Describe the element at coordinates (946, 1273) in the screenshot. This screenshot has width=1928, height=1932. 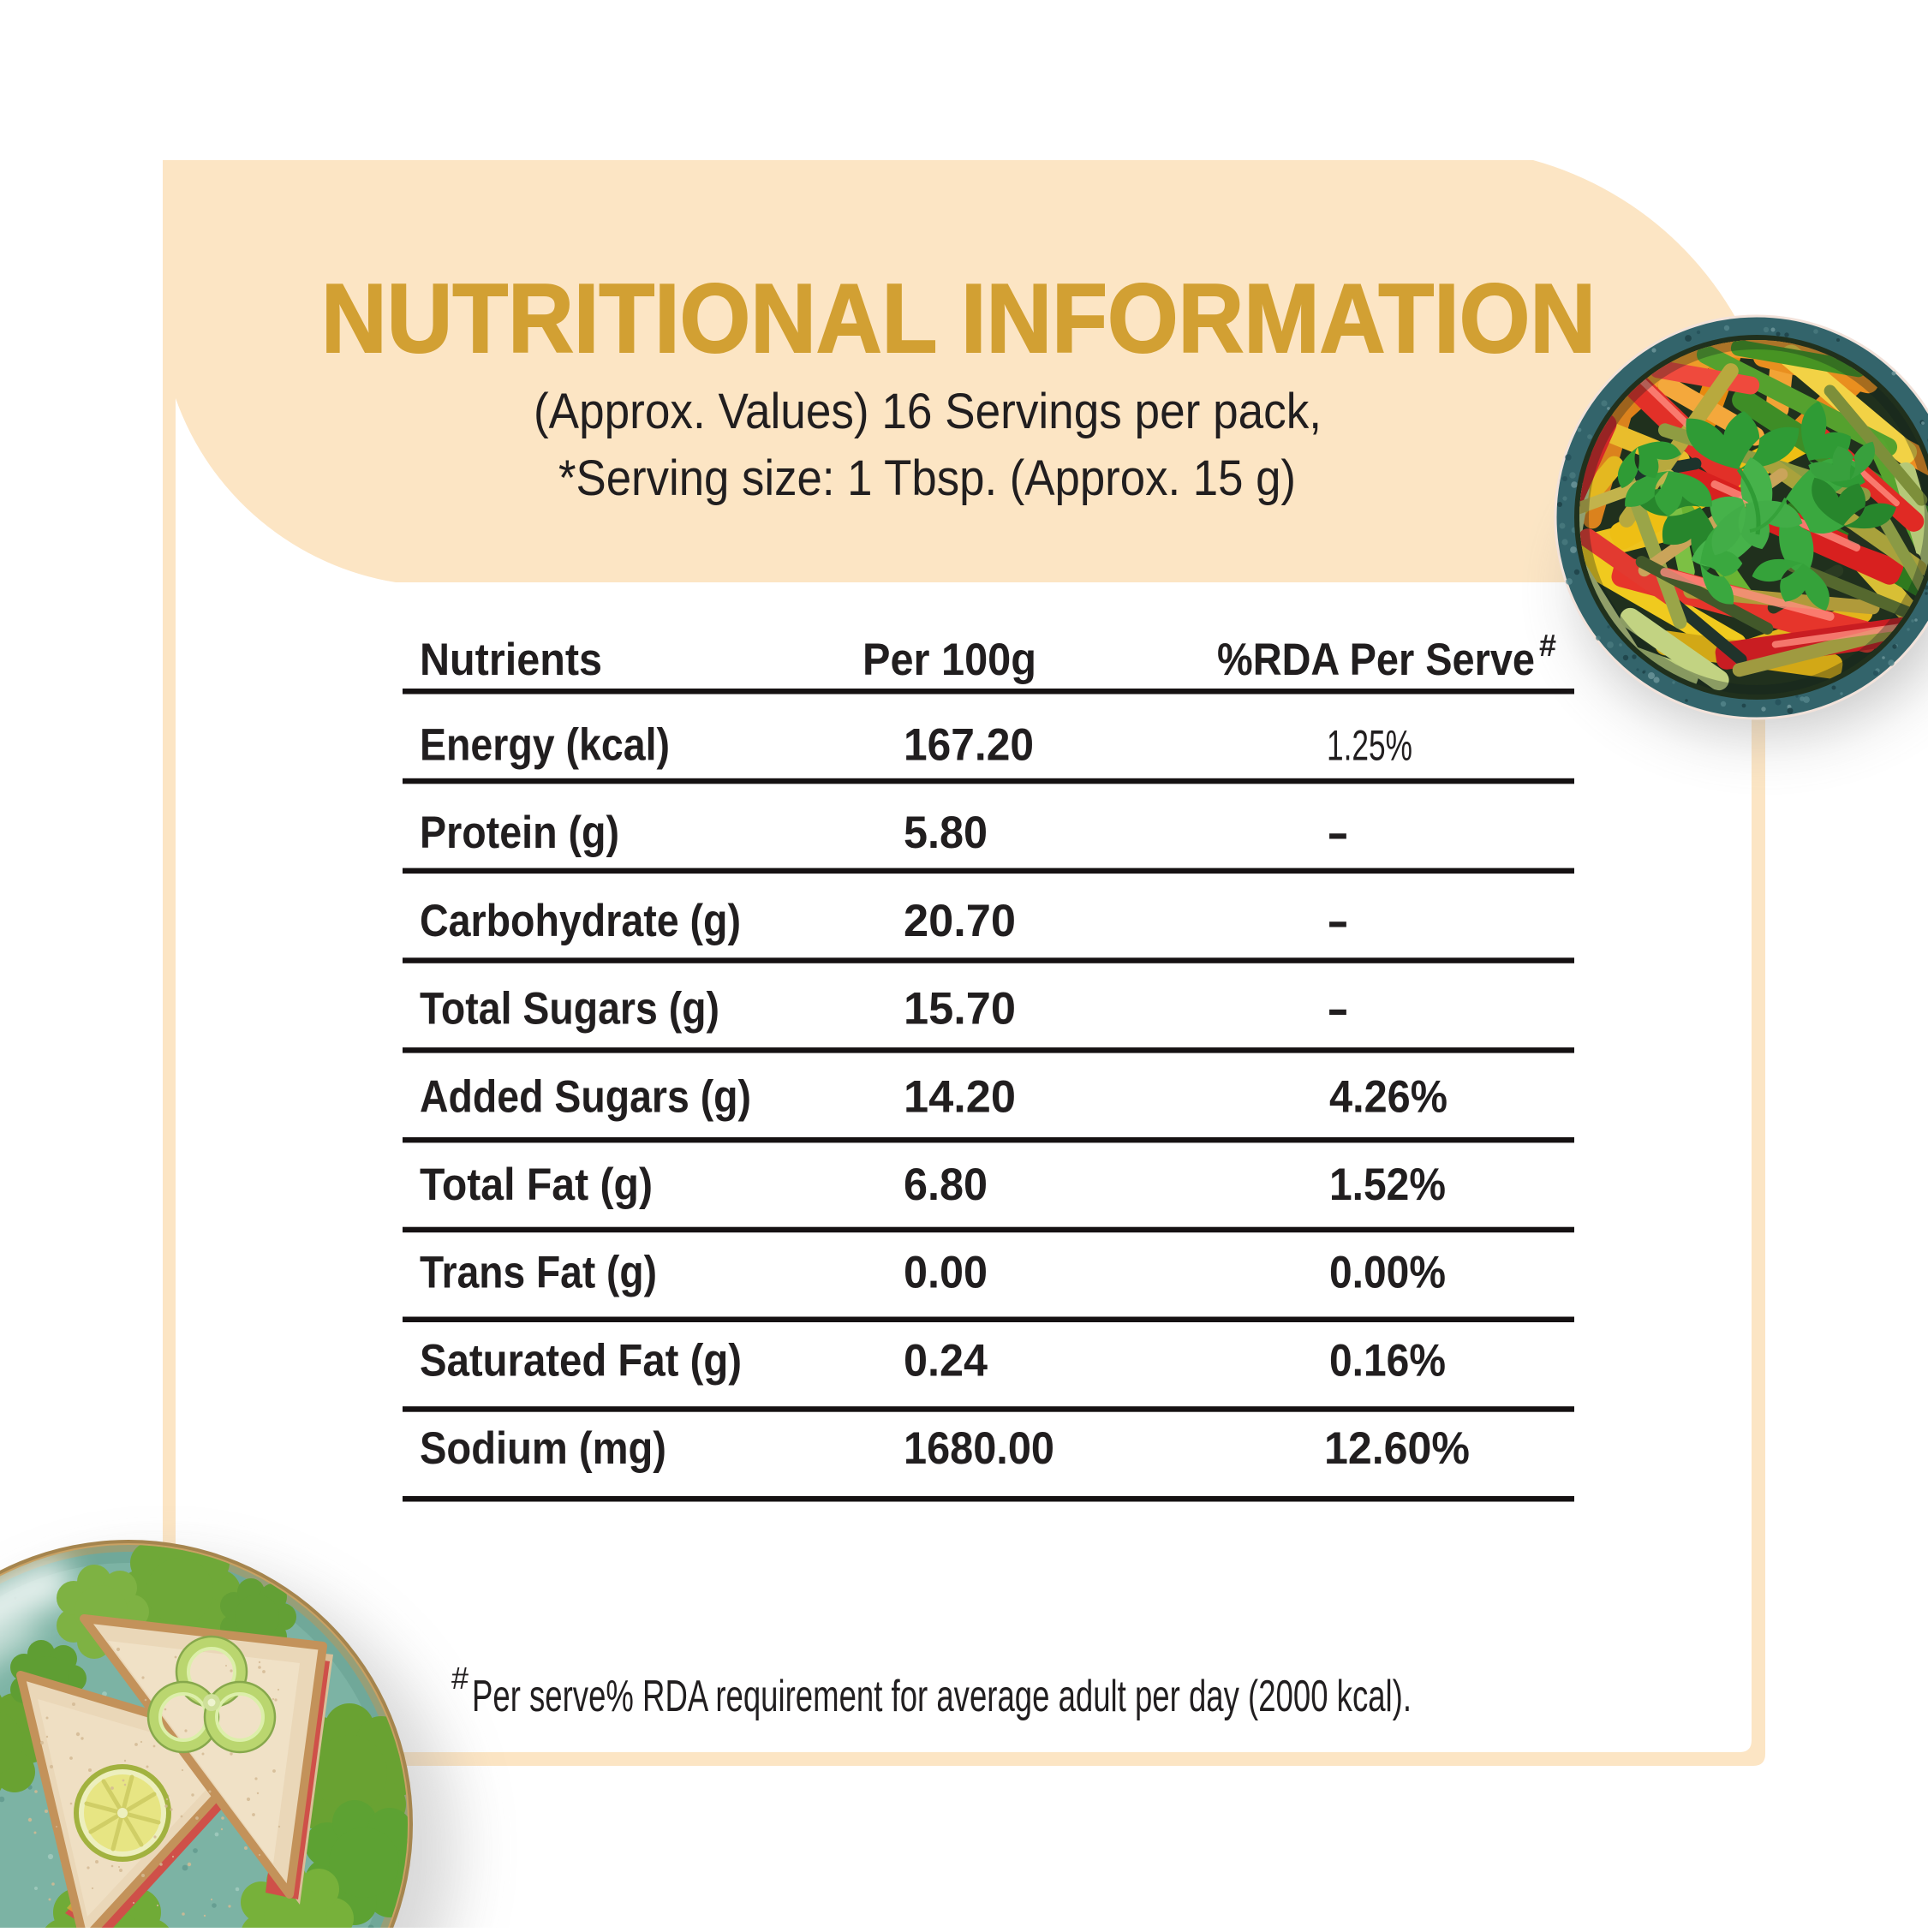
I see `svg-text: 0.00` at that location.